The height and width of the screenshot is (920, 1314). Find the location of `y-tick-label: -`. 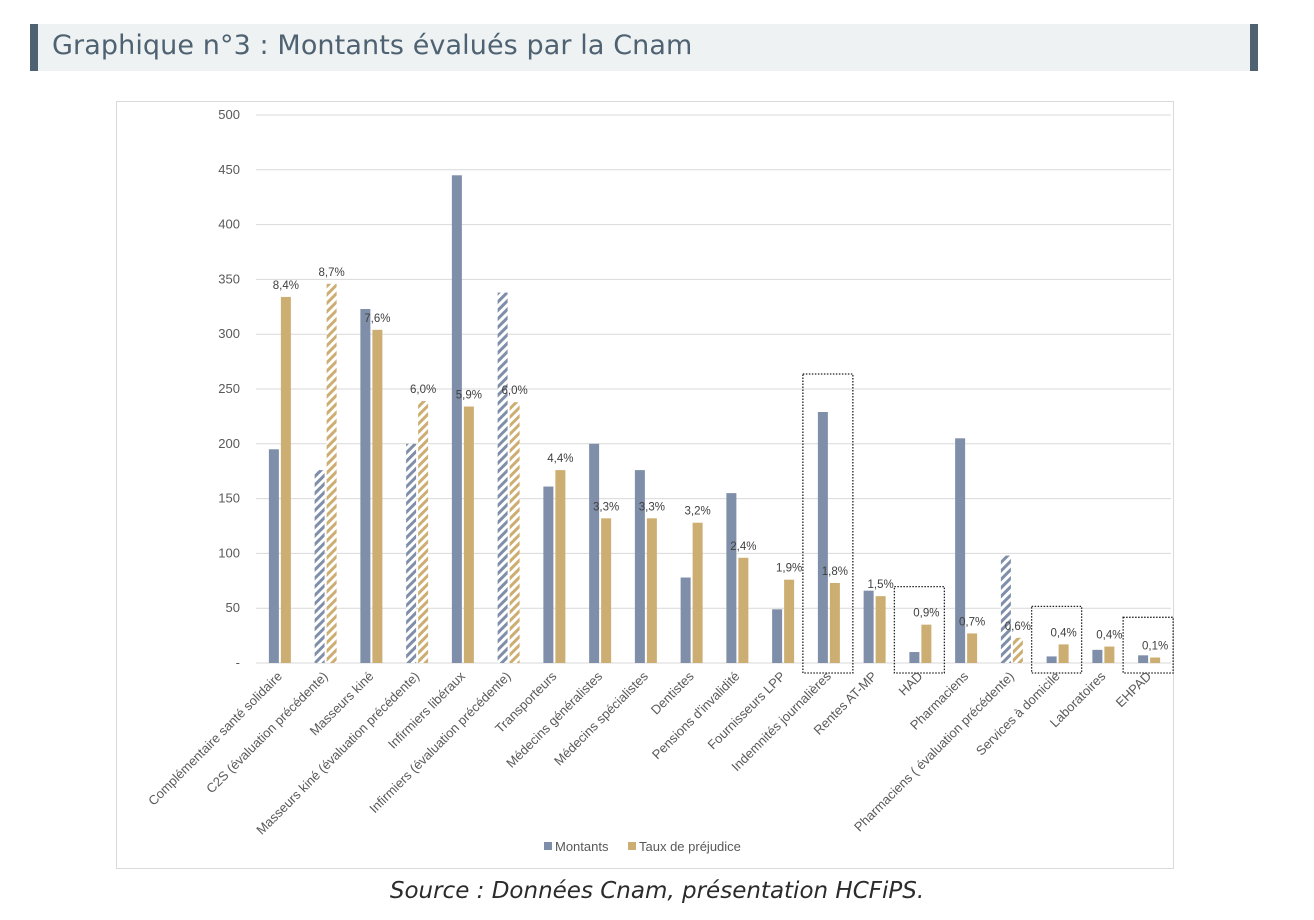

y-tick-label: - is located at coordinates (238, 662).